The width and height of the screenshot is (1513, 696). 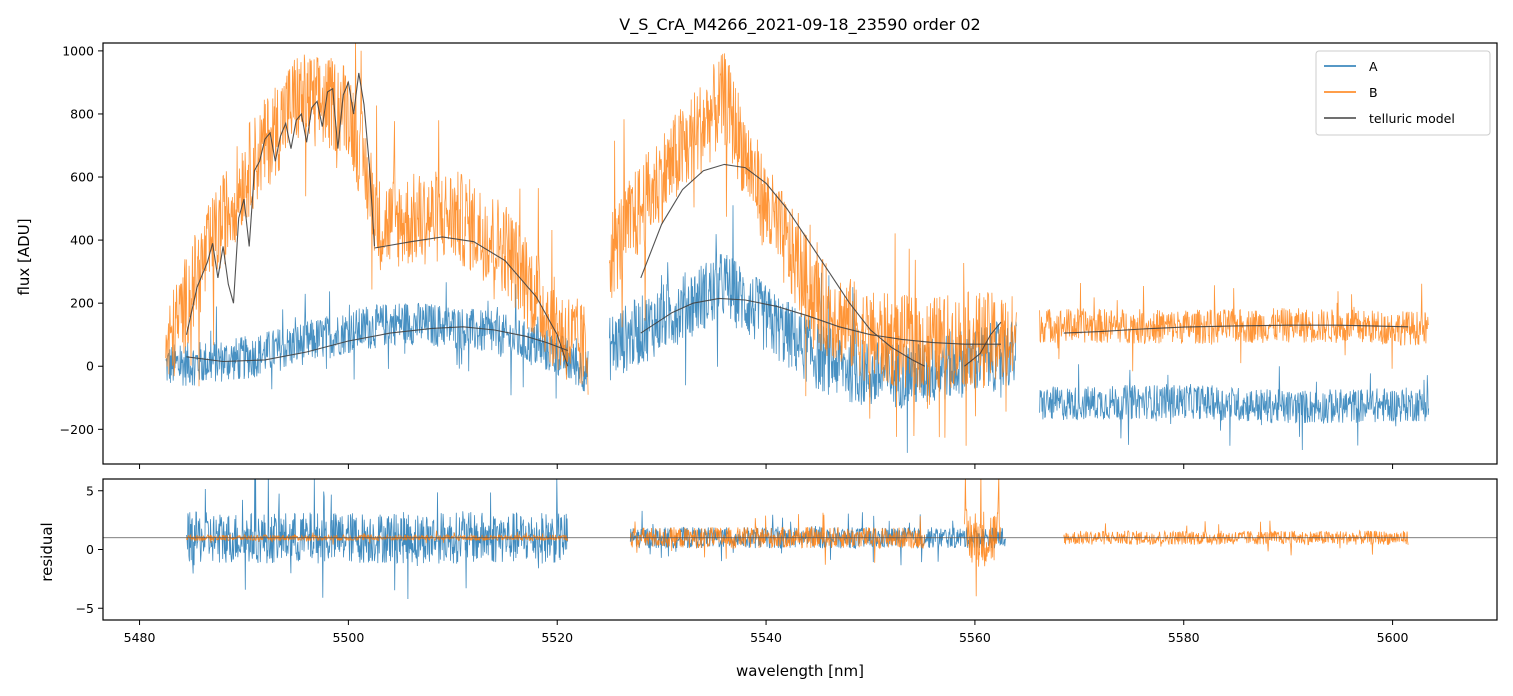 I want to click on chart-title: V_S_CrA_M4266_2021-09-18_23590 order 02, so click(x=799, y=25).